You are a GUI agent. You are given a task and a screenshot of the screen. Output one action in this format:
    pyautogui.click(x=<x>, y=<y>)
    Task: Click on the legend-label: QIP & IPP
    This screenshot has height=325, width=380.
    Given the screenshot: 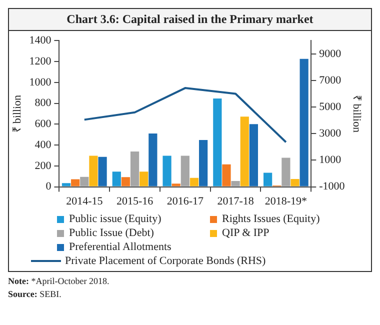 What is the action you would take?
    pyautogui.click(x=246, y=233)
    